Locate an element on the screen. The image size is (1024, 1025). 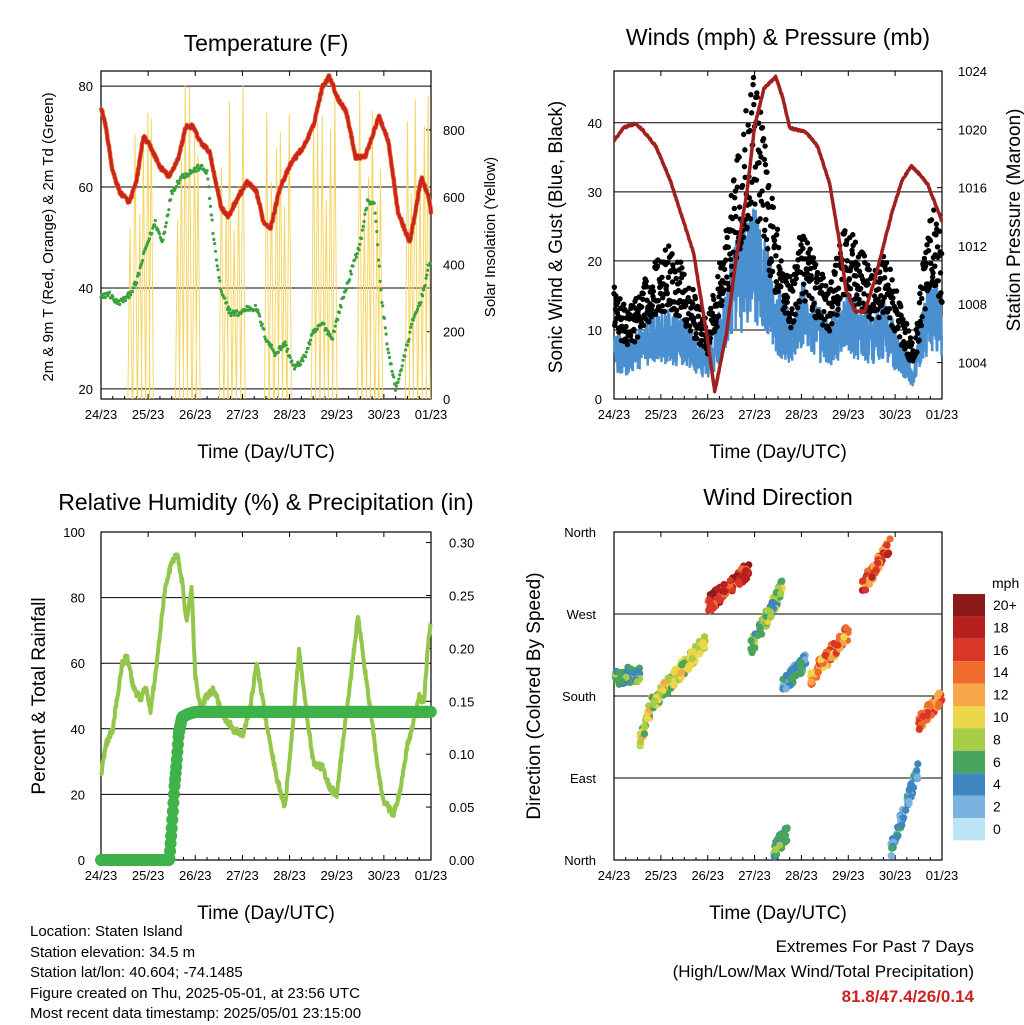
colorbar-label: 20+ is located at coordinates (1005, 605).